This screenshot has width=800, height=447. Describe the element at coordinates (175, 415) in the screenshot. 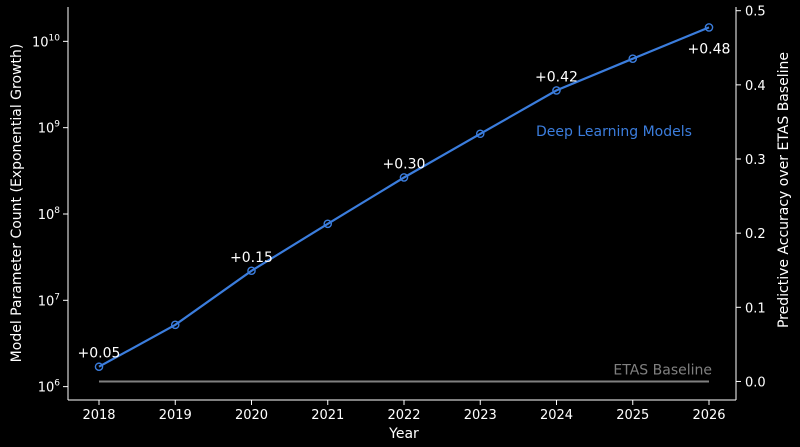

I see `x-tick-label: 2019` at that location.